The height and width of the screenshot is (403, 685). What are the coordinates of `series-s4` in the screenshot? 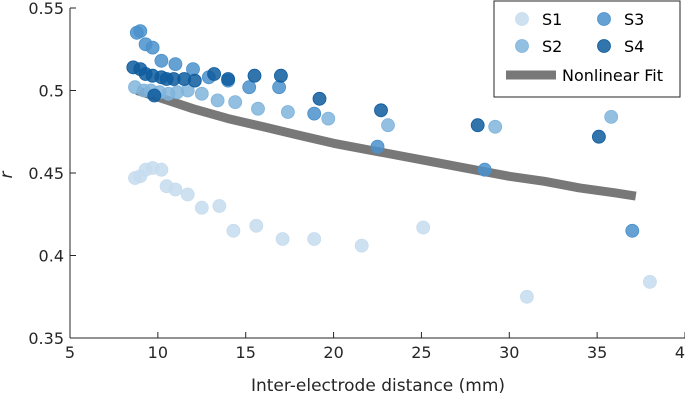 It's located at (366, 102).